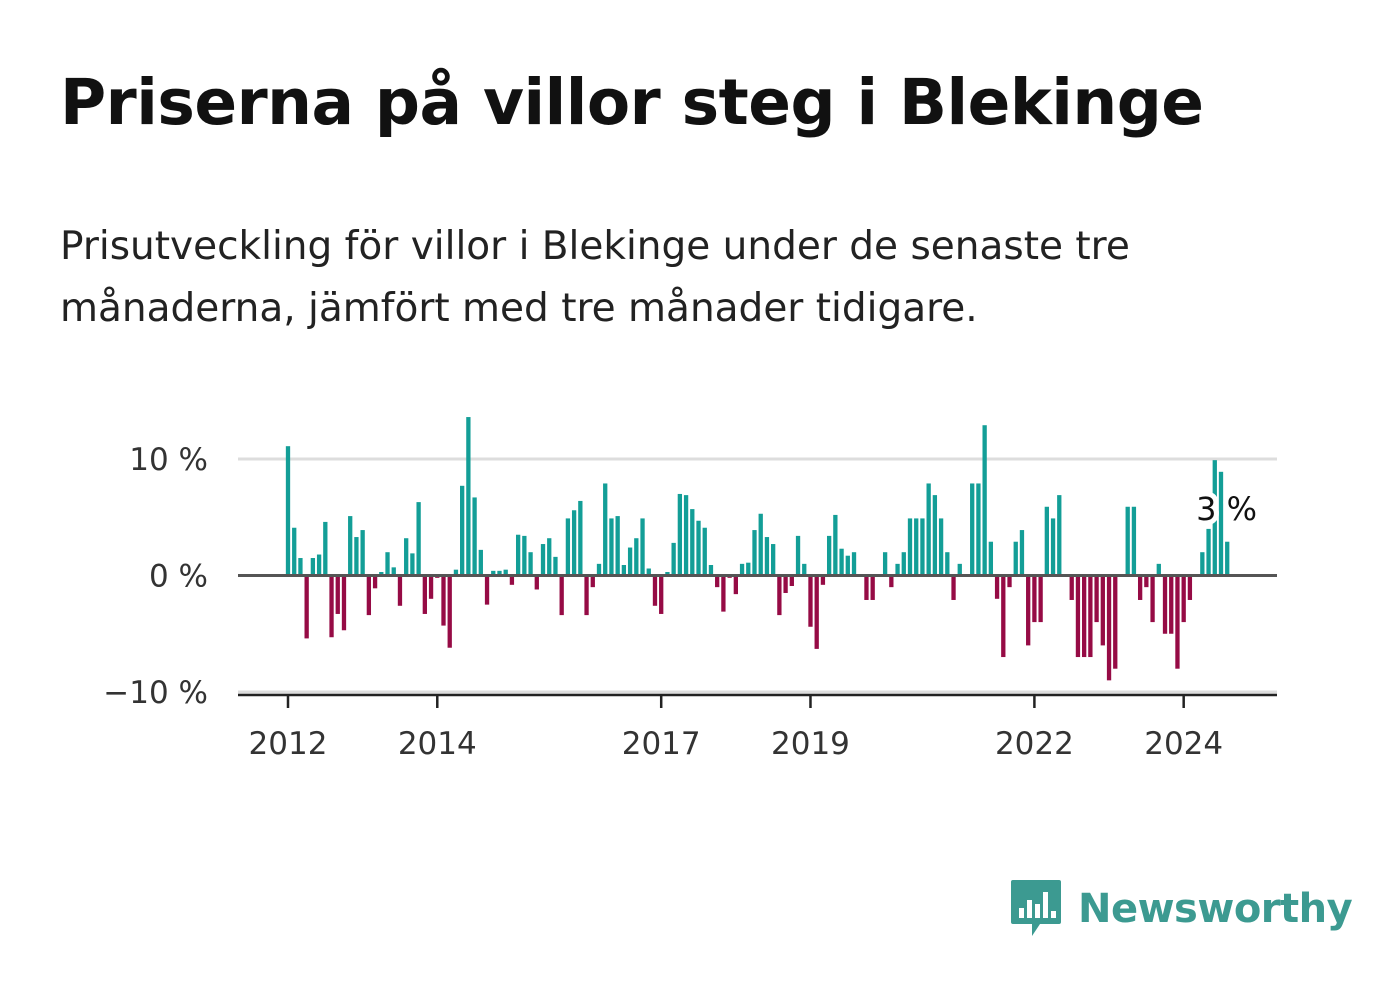 This screenshot has width=1382, height=999. What do you see at coordinates (178, 577) in the screenshot?
I see `y-tick-label: 0 %` at bounding box center [178, 577].